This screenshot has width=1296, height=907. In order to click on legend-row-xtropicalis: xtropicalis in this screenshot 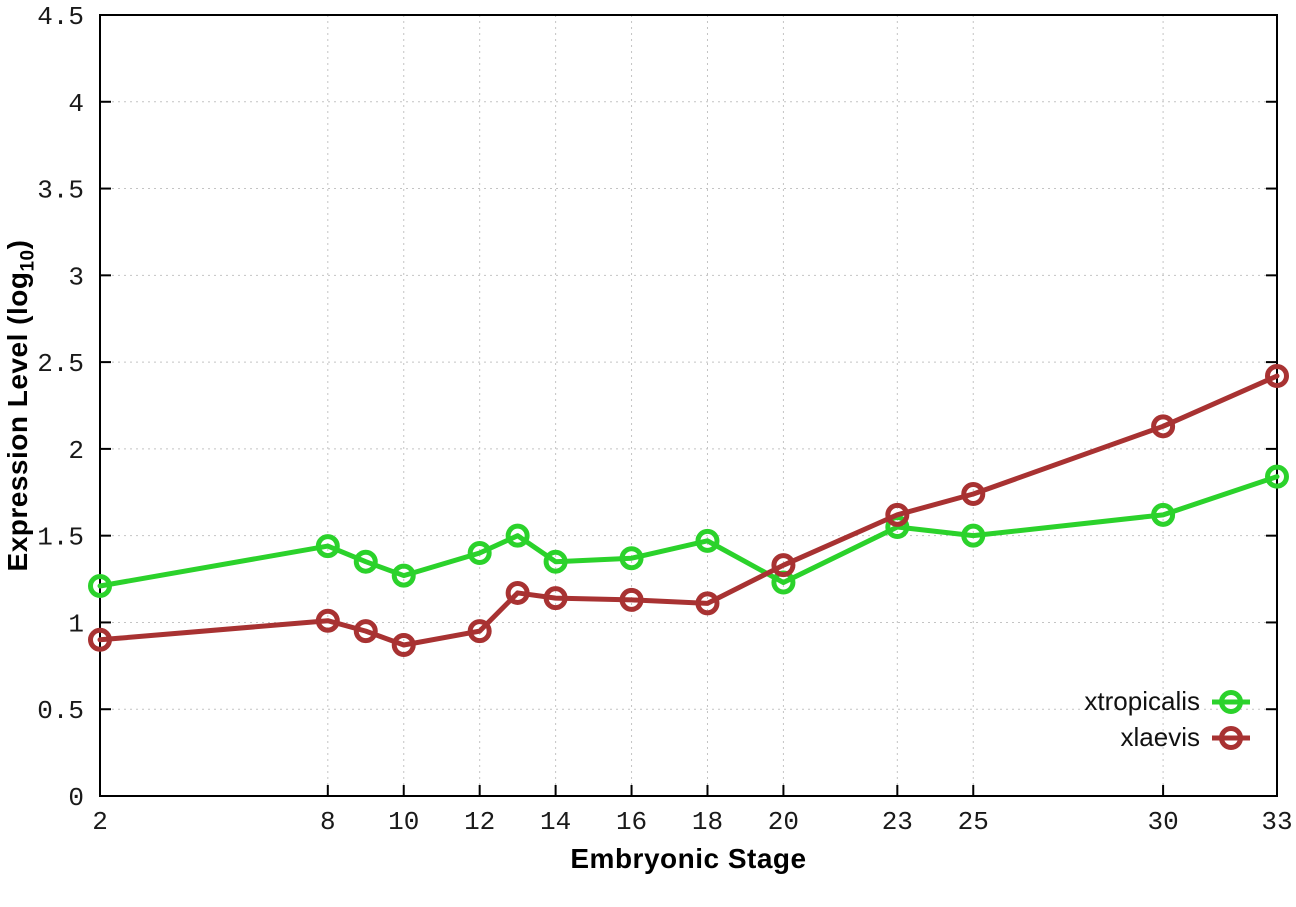, I will do `click(1168, 701)`.